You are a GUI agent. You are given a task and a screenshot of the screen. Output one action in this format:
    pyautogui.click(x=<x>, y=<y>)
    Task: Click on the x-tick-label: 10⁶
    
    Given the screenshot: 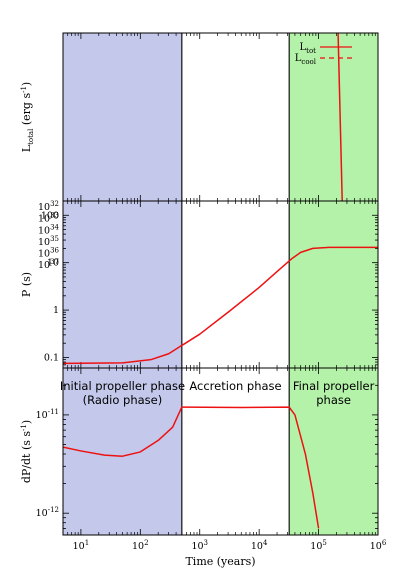 What is the action you would take?
    pyautogui.click(x=378, y=545)
    